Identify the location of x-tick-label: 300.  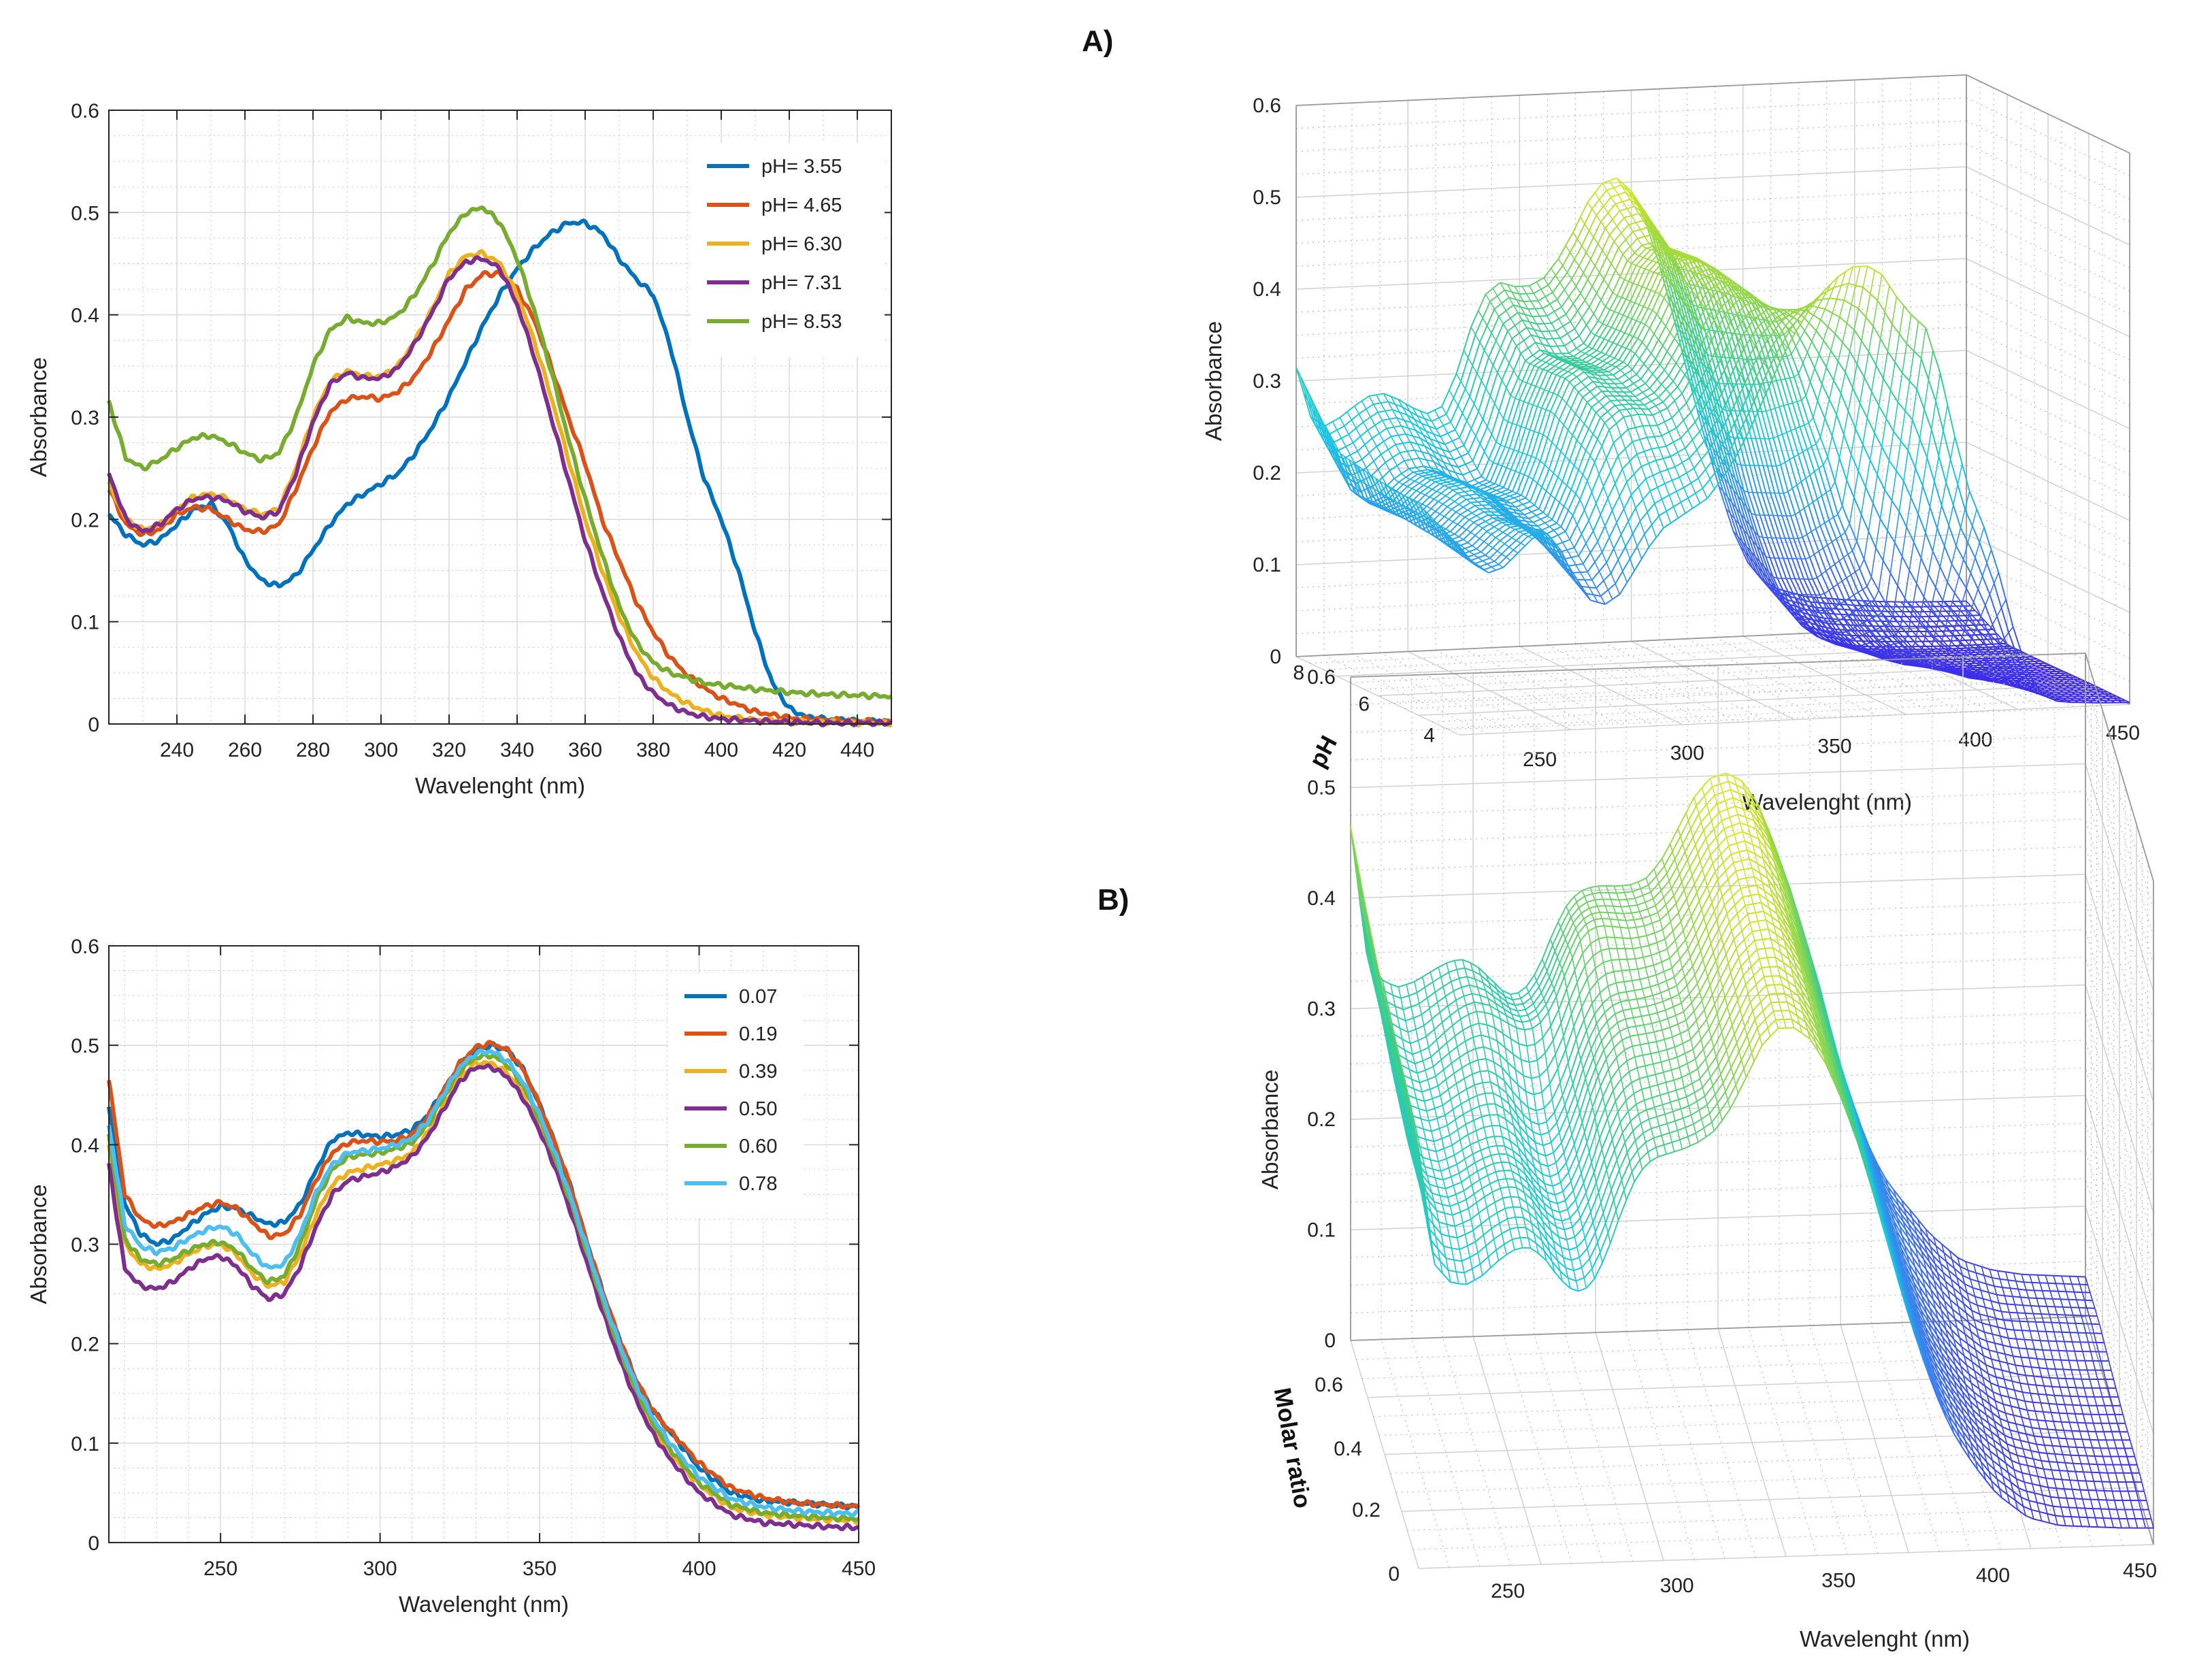
(380, 1569).